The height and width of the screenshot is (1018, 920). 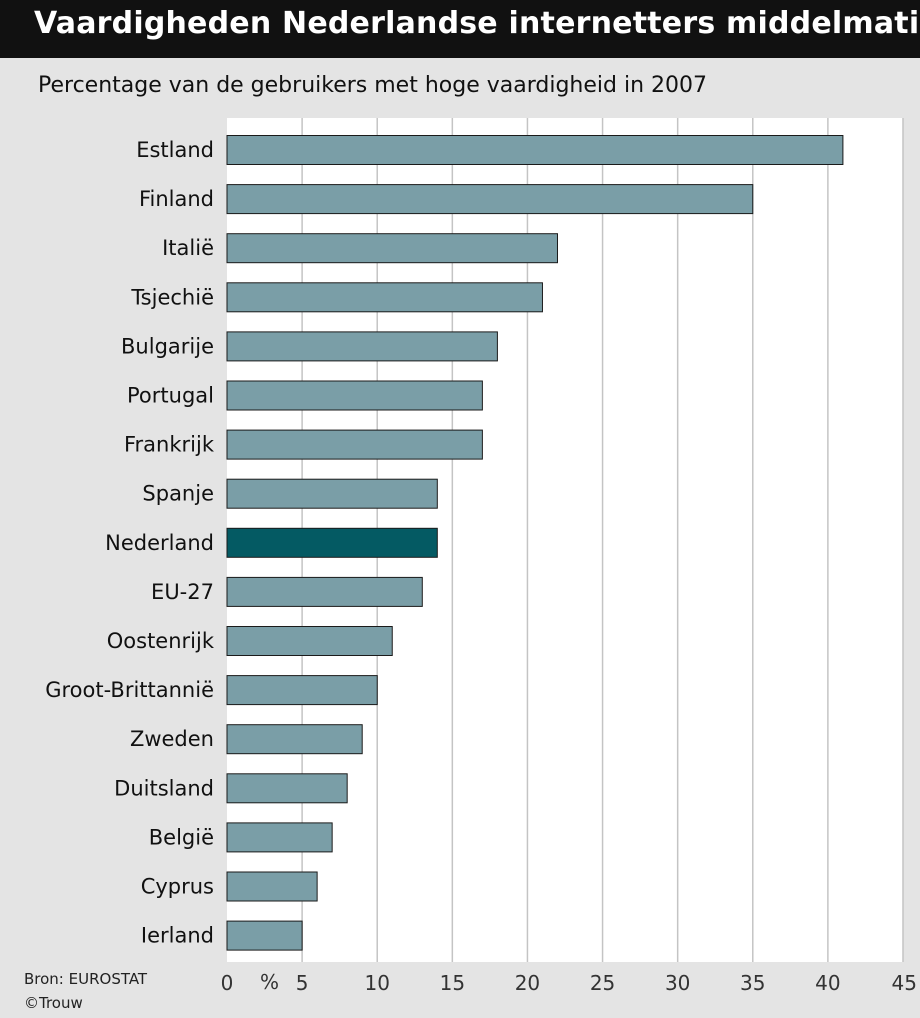 I want to click on category-label: België, so click(x=181, y=837).